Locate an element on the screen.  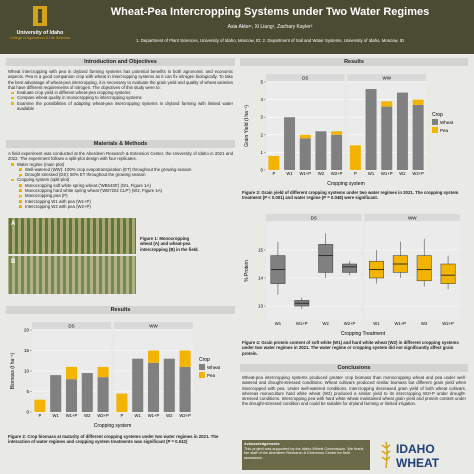
x-axis-label: Cropping system is located at coordinates (346, 184).